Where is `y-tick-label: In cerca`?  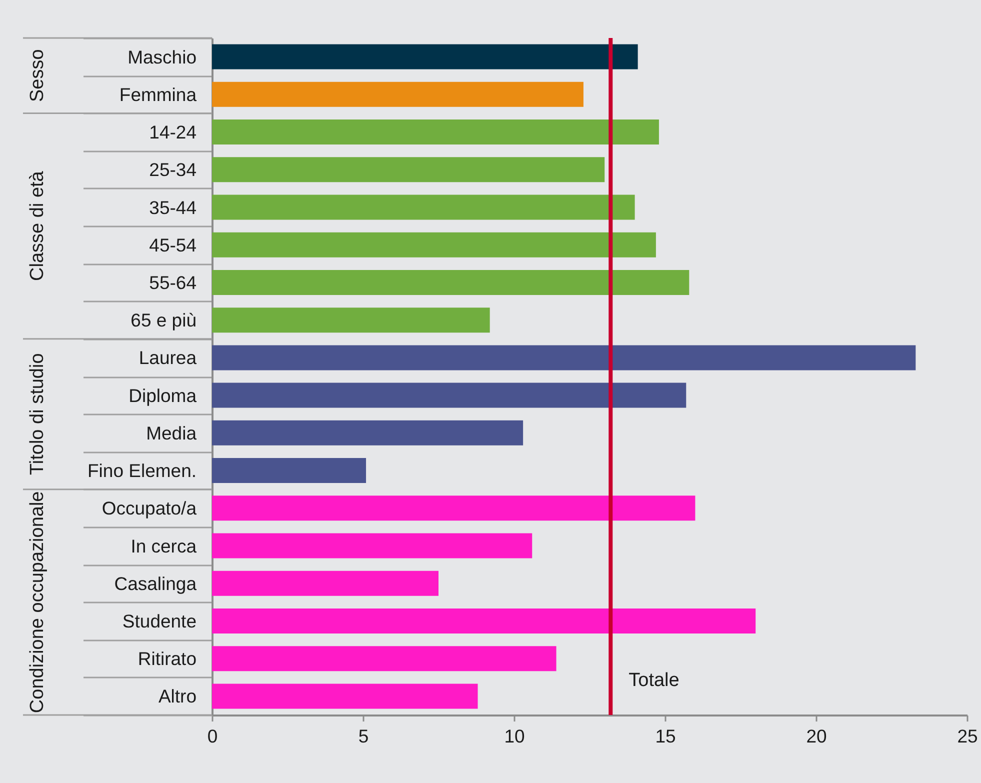
y-tick-label: In cerca is located at coordinates (164, 545).